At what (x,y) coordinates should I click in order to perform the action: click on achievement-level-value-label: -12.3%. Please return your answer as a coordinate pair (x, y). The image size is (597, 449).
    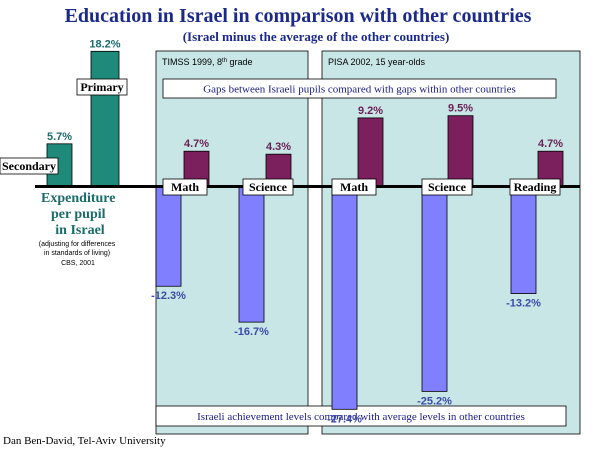
    Looking at the image, I should click on (168, 296).